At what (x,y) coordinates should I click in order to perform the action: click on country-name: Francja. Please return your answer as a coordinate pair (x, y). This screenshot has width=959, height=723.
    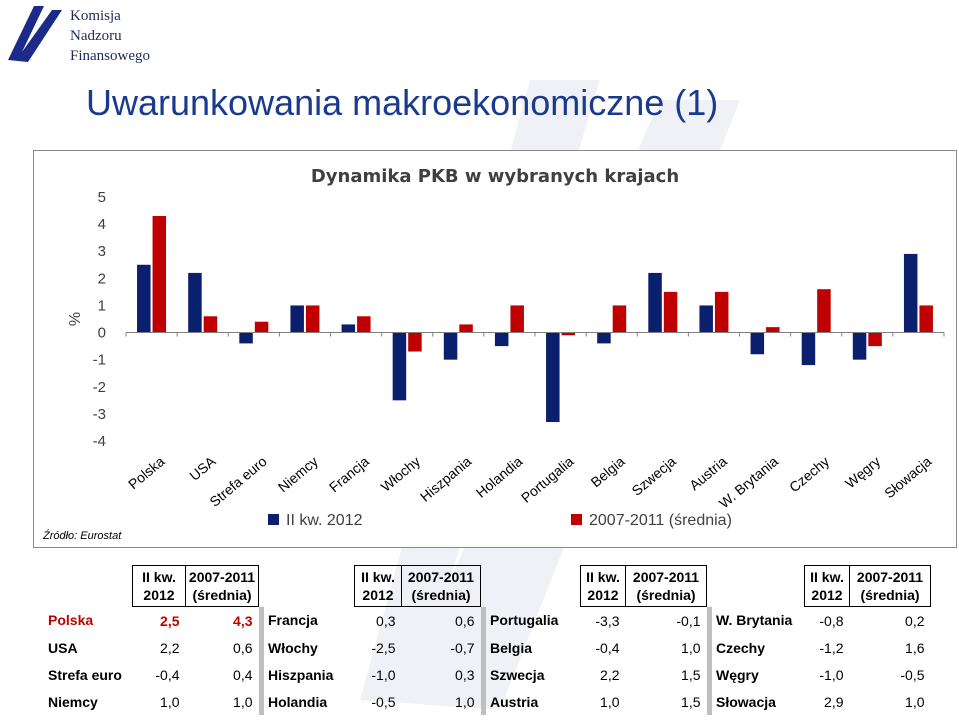
    Looking at the image, I should click on (293, 620).